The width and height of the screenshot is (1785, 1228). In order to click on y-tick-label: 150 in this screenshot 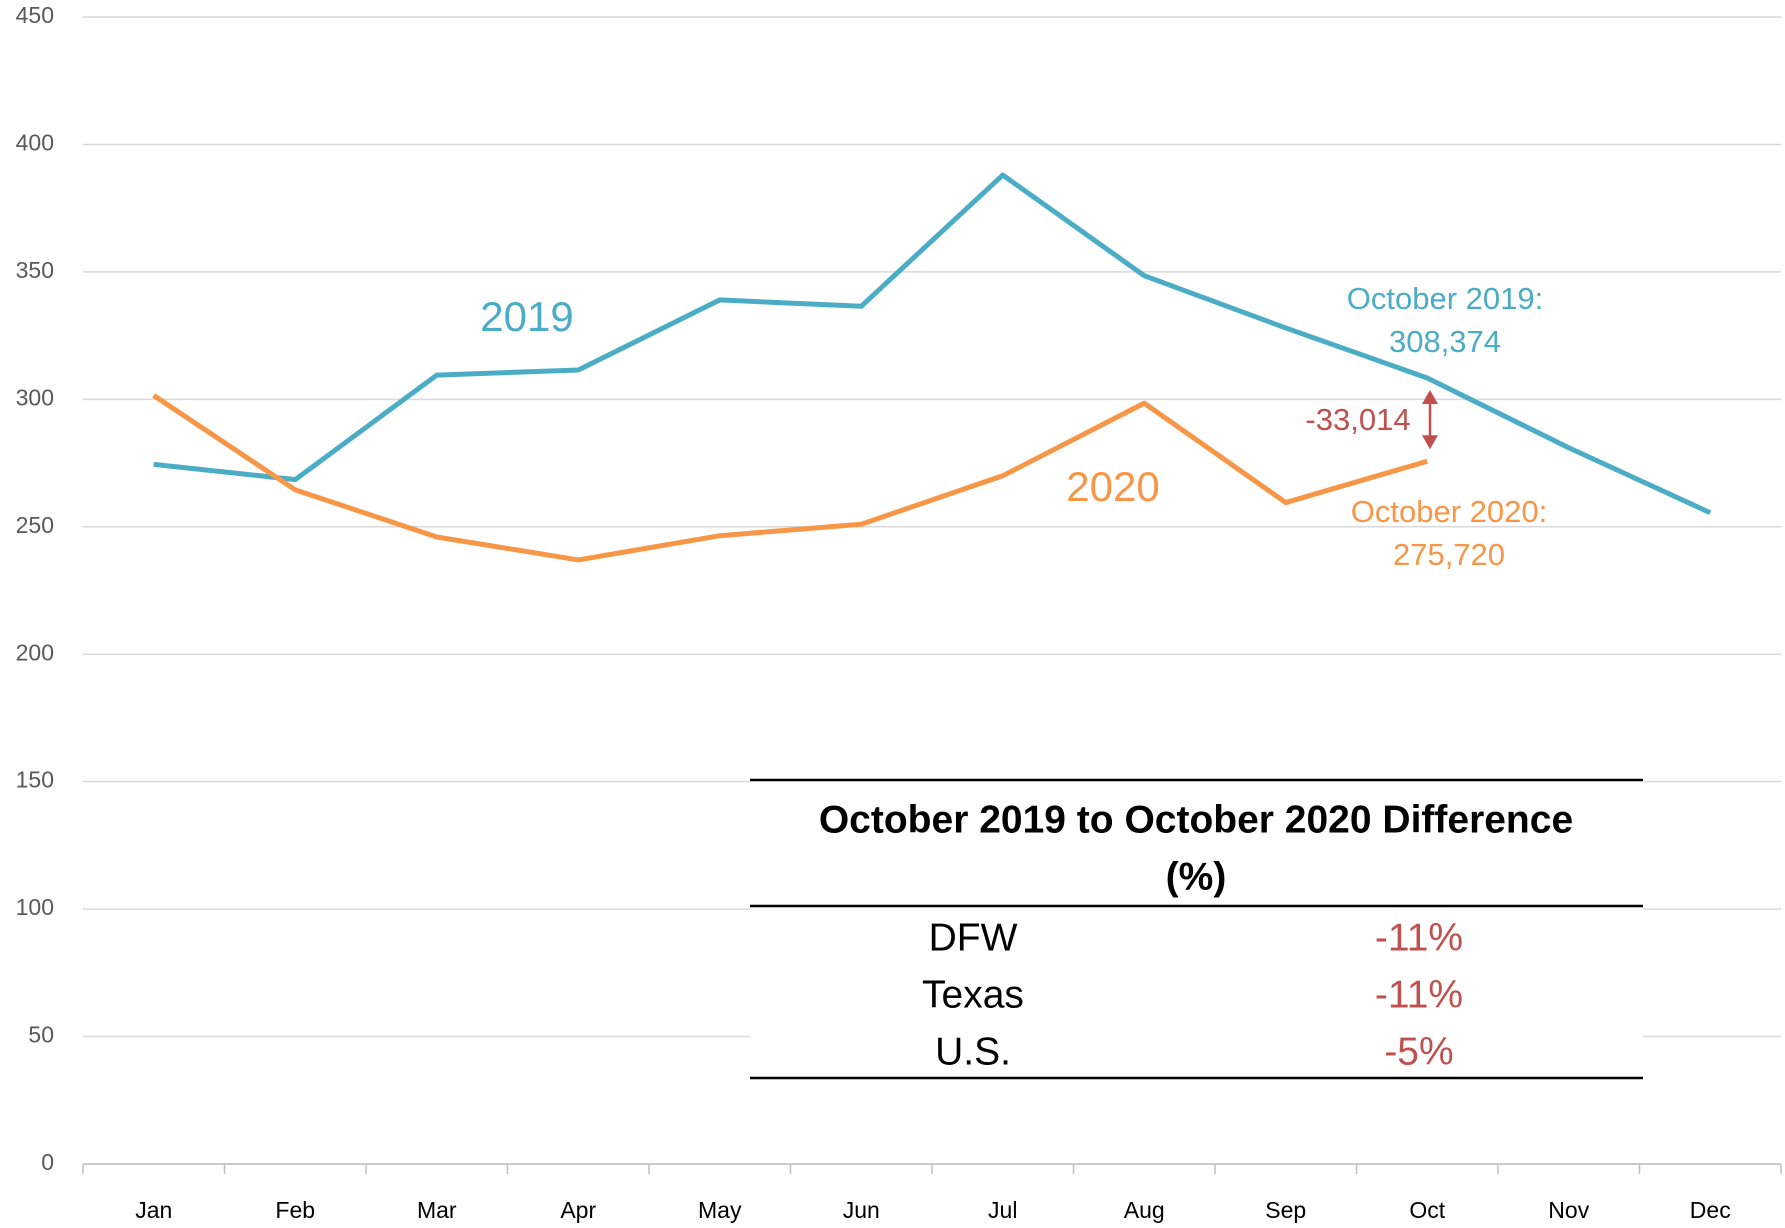, I will do `click(35, 780)`.